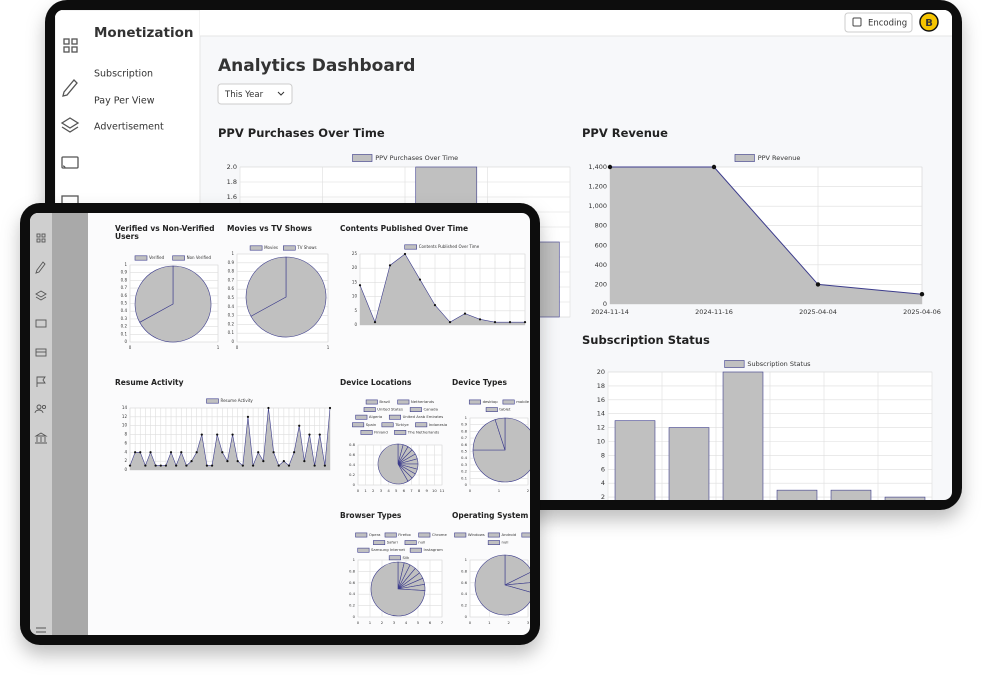 This screenshot has width=985, height=691. I want to click on y-tick-label: 400, so click(601, 265).